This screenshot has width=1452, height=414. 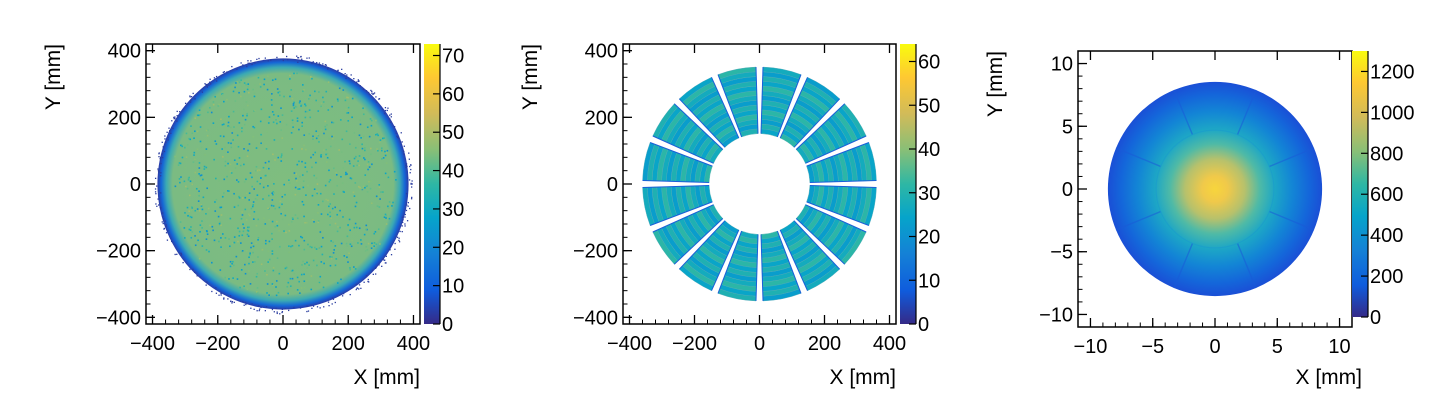 What do you see at coordinates (453, 287) in the screenshot?
I see `colorbar-tick-label: 10` at bounding box center [453, 287].